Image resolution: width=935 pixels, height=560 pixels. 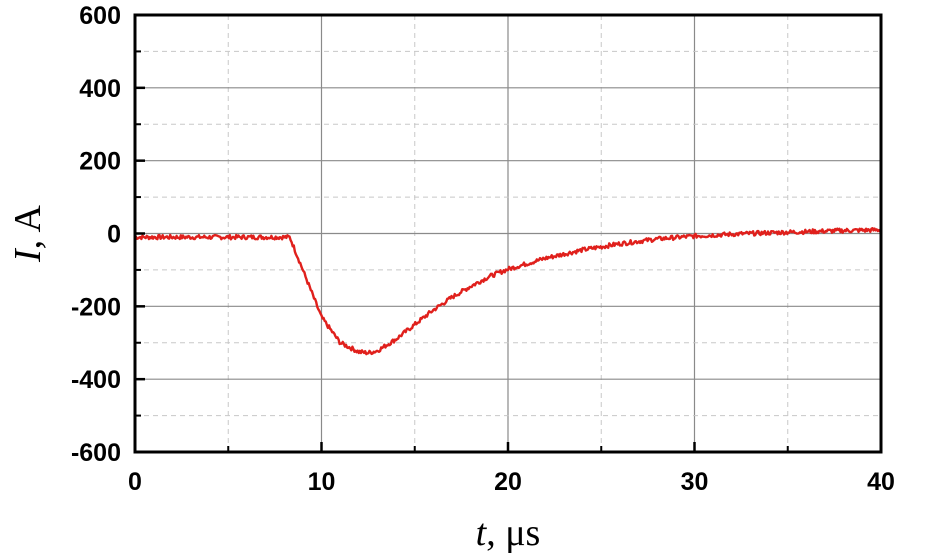 What do you see at coordinates (100, 162) in the screenshot?
I see `y-tick-label: 200` at bounding box center [100, 162].